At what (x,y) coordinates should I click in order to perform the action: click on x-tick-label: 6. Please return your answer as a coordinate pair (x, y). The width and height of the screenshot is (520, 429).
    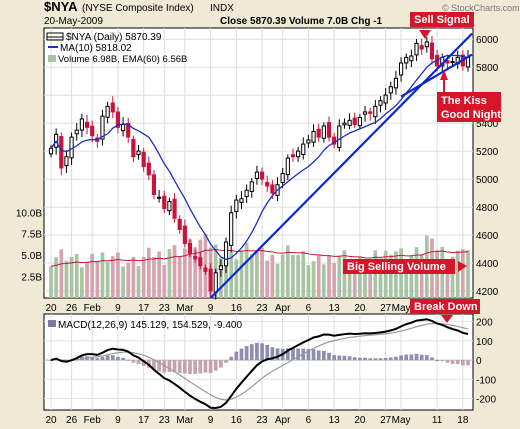
    Looking at the image, I should click on (309, 420).